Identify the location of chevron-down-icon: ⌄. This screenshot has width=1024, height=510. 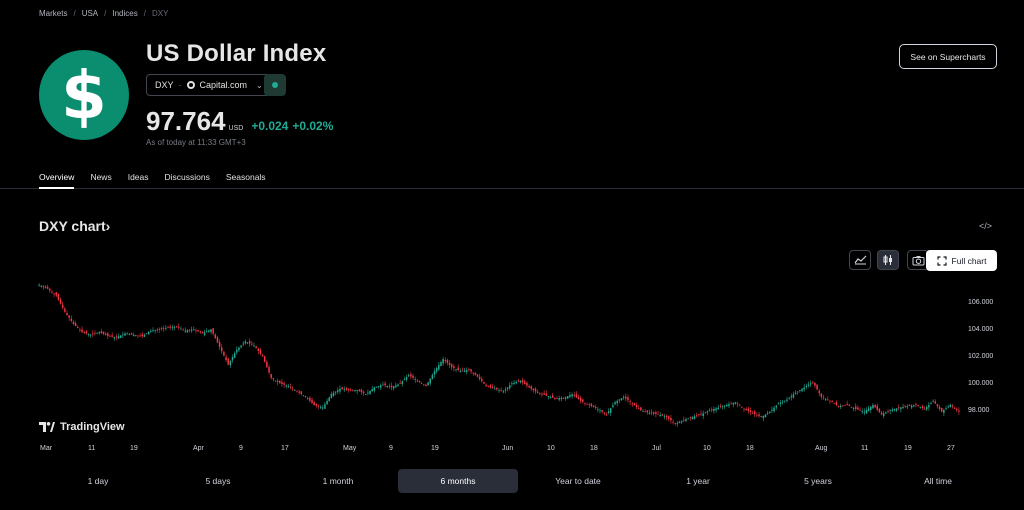
(259, 85).